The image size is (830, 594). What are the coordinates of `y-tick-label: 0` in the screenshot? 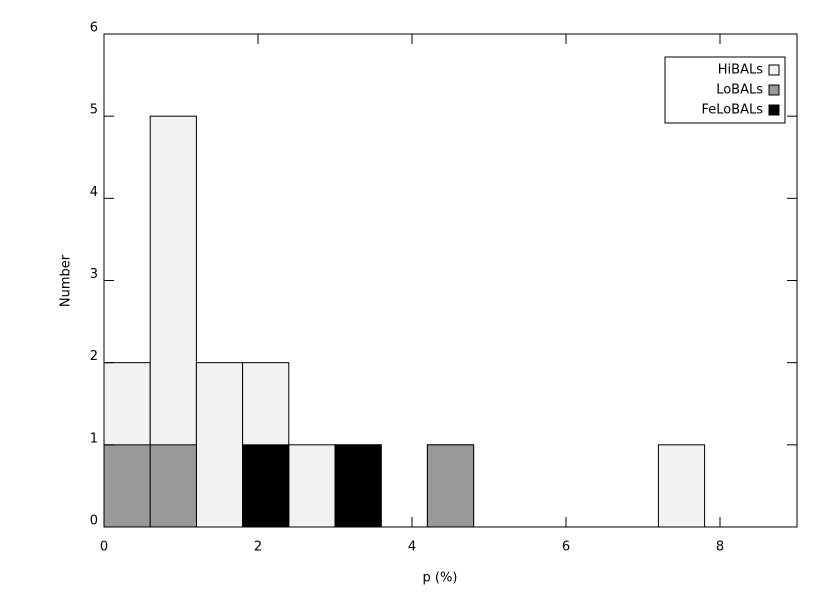 It's located at (94, 521).